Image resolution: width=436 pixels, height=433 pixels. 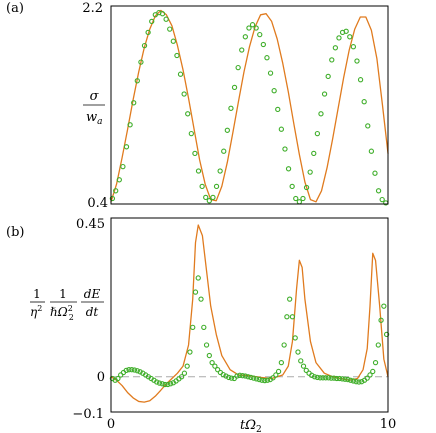 What do you see at coordinates (95, 96) in the screenshot?
I see `panel-a-ylabel-num: σ` at bounding box center [95, 96].